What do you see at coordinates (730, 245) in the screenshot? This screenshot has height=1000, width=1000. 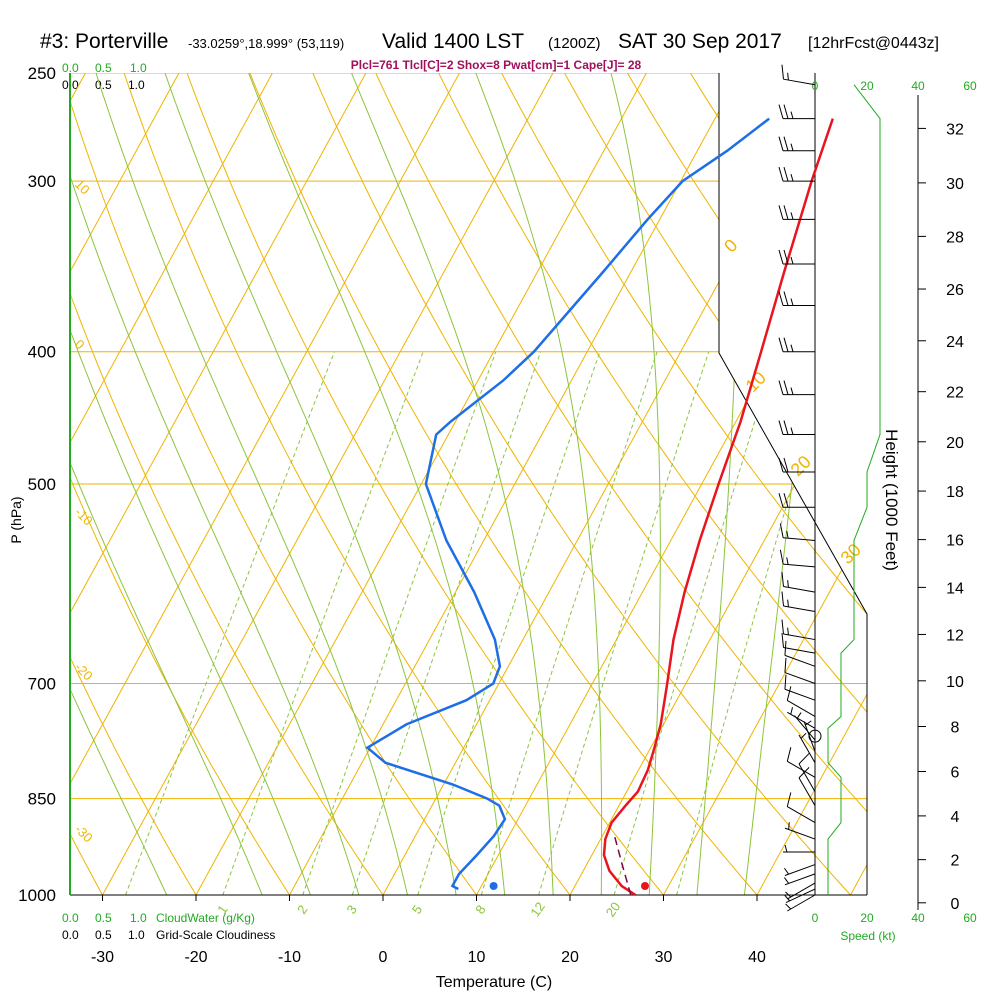 I see `moist-adiabat-label: 0` at bounding box center [730, 245].